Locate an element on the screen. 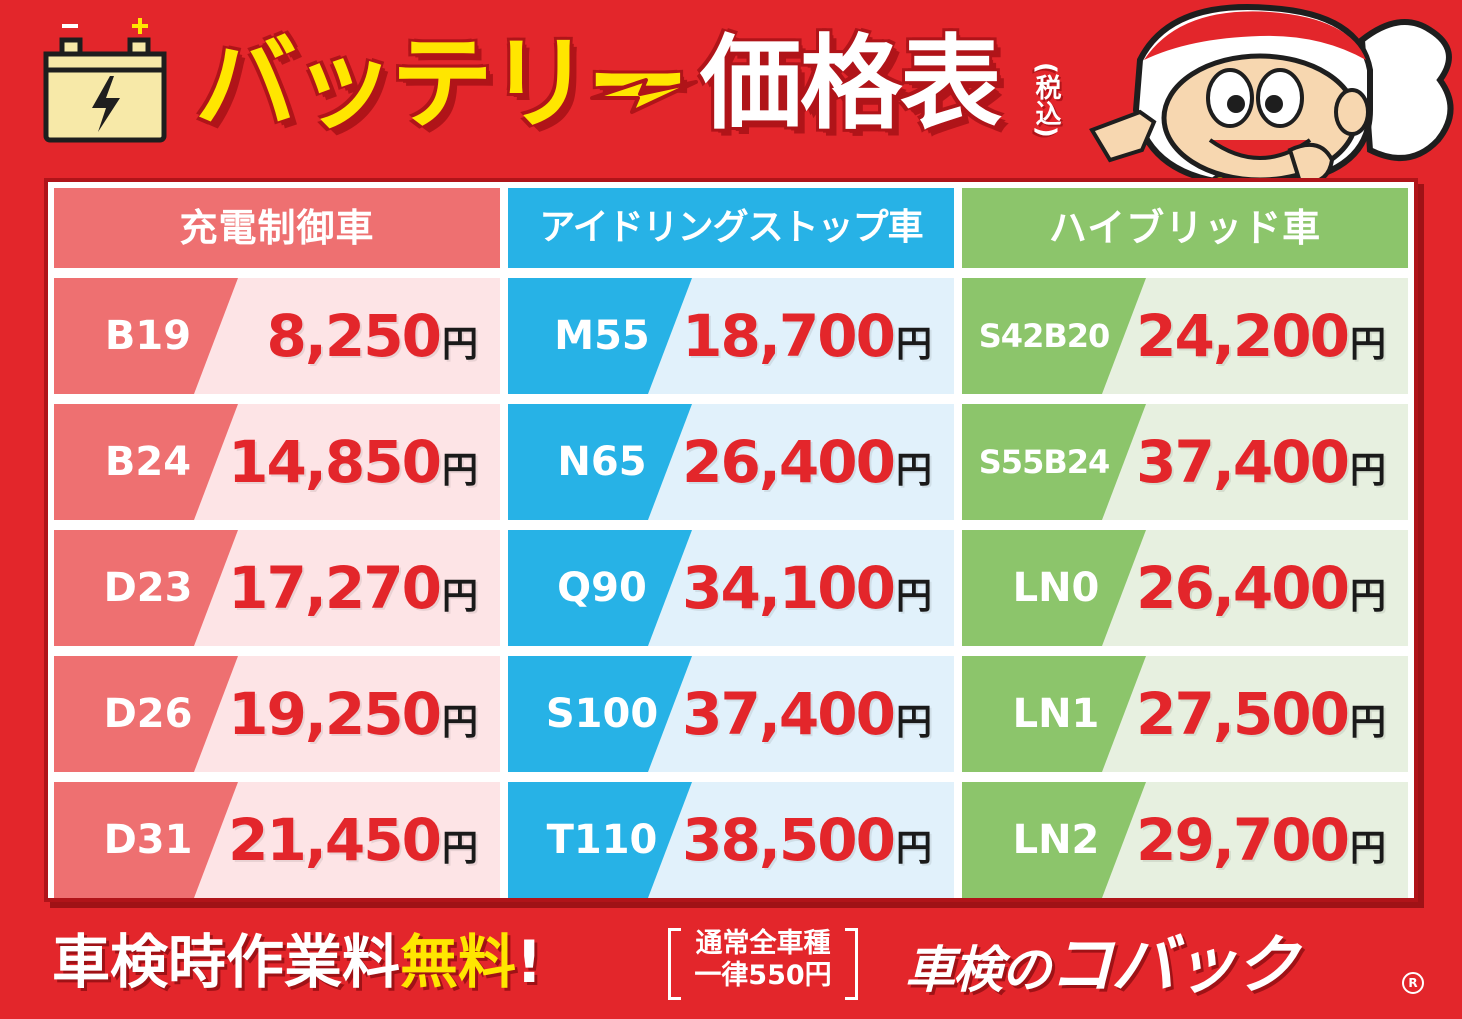  price-row: B19 8,250円 is located at coordinates (277, 336).